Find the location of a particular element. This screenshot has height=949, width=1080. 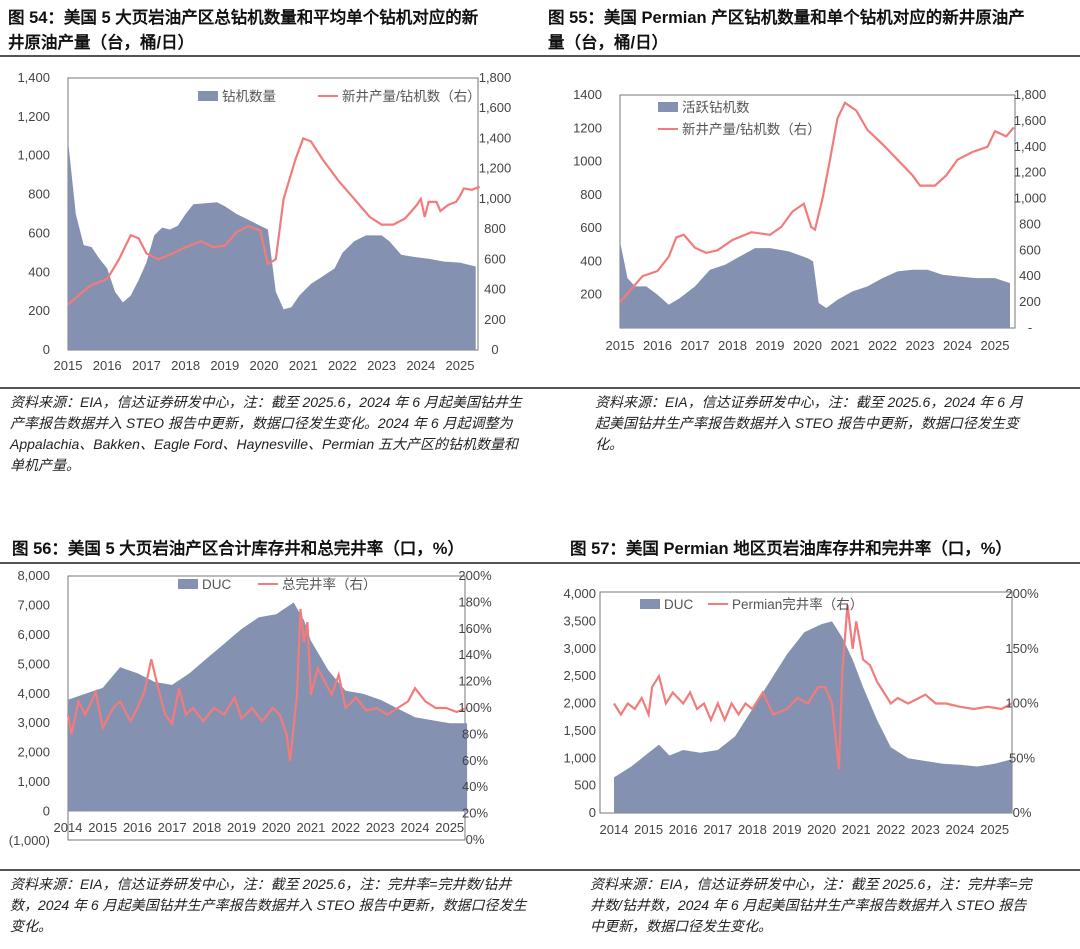

y-tick-label: 1000 is located at coordinates (587, 161).